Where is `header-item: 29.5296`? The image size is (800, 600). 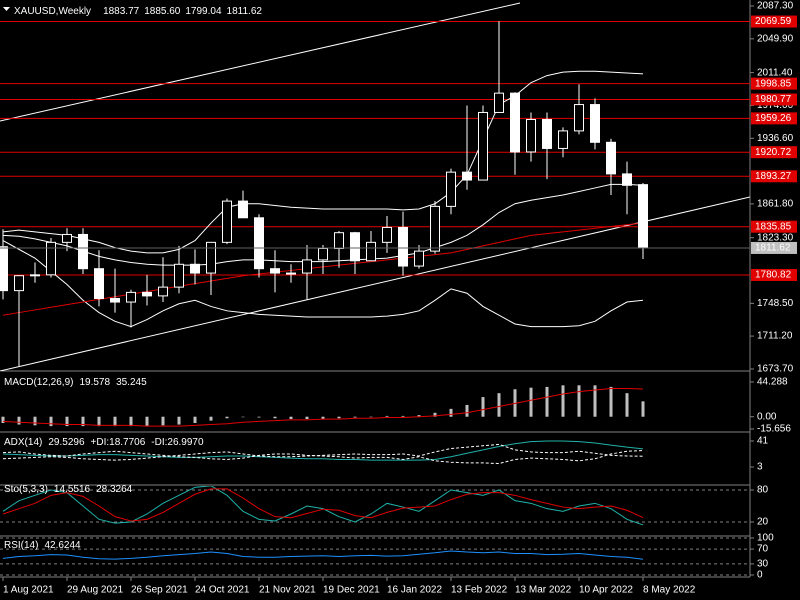 header-item: 29.5296 is located at coordinates (66, 442).